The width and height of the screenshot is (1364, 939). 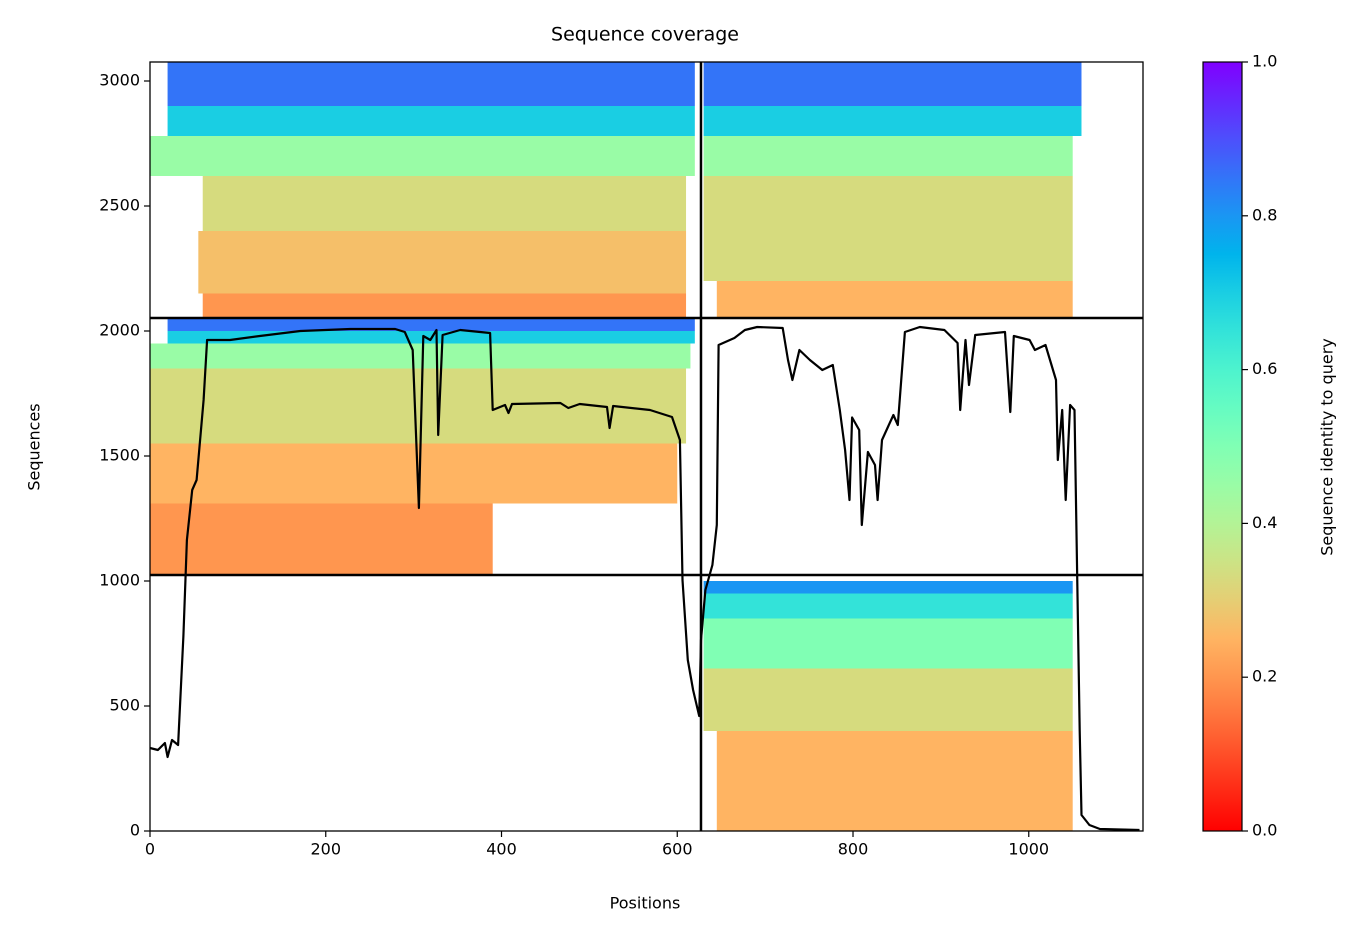 What do you see at coordinates (1264, 676) in the screenshot?
I see `colorbar-tick-label: 0.2` at bounding box center [1264, 676].